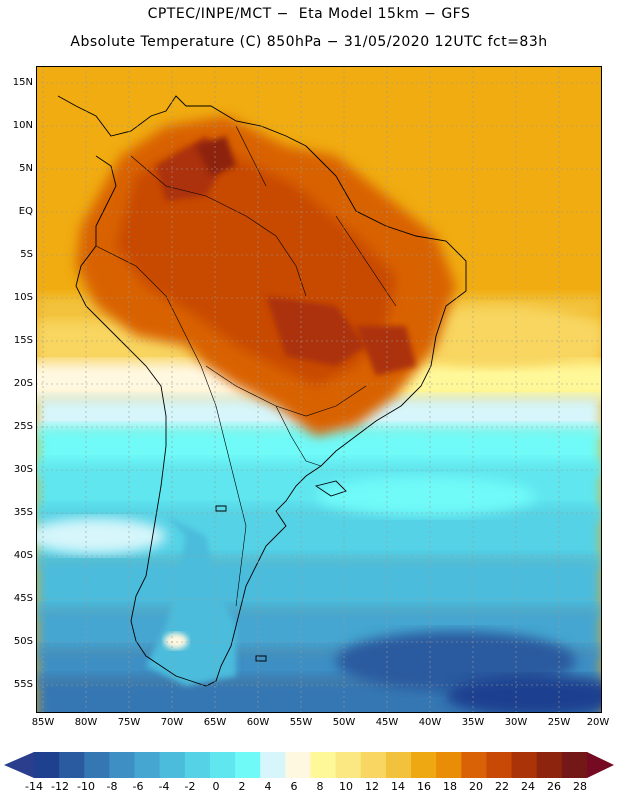 Image resolution: width=618 pixels, height=800 pixels. Describe the element at coordinates (25, 211) in the screenshot. I see `lat-label: EQ` at that location.